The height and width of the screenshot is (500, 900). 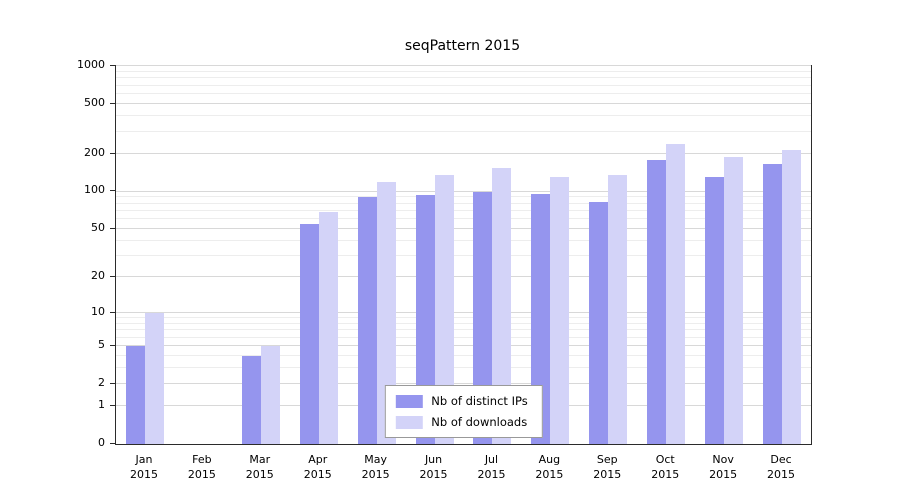 I want to click on x-tick-label: Aug 2015, so click(x=549, y=467).